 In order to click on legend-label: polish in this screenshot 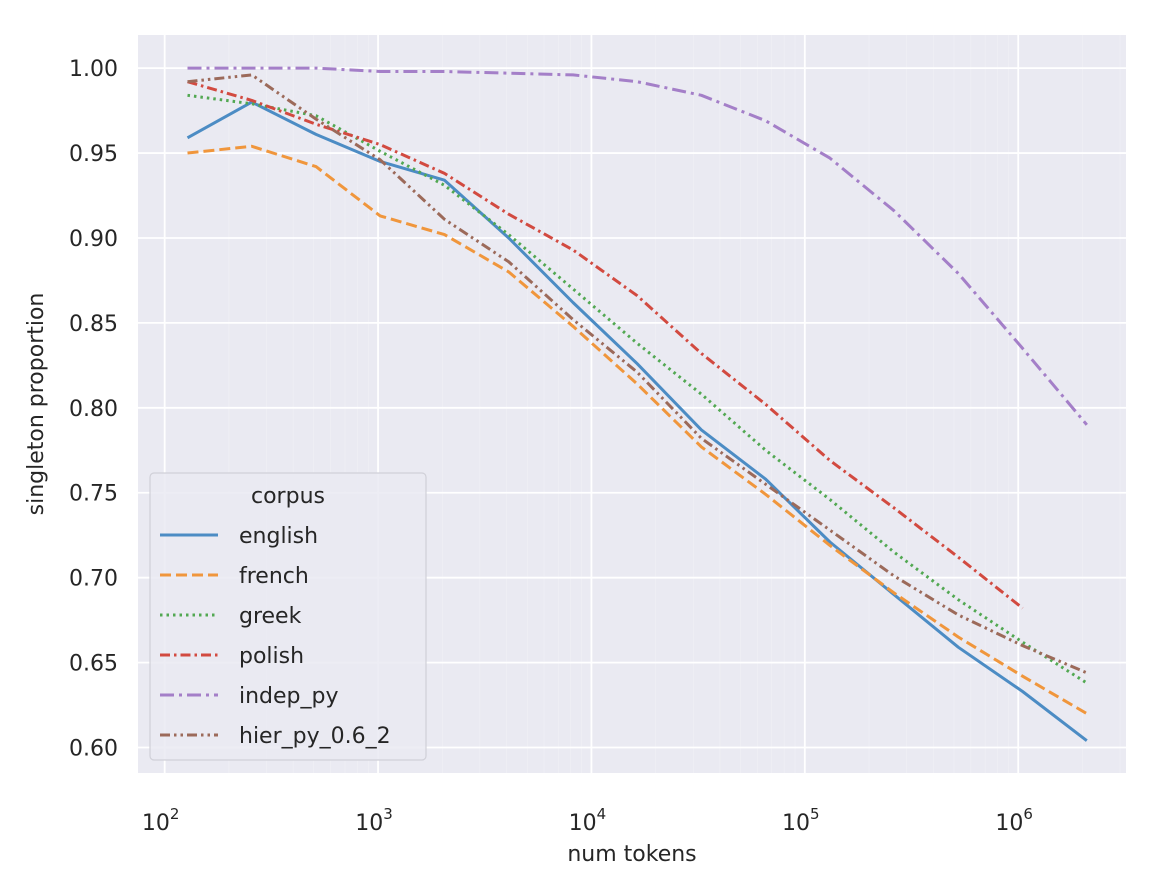, I will do `click(271, 656)`.